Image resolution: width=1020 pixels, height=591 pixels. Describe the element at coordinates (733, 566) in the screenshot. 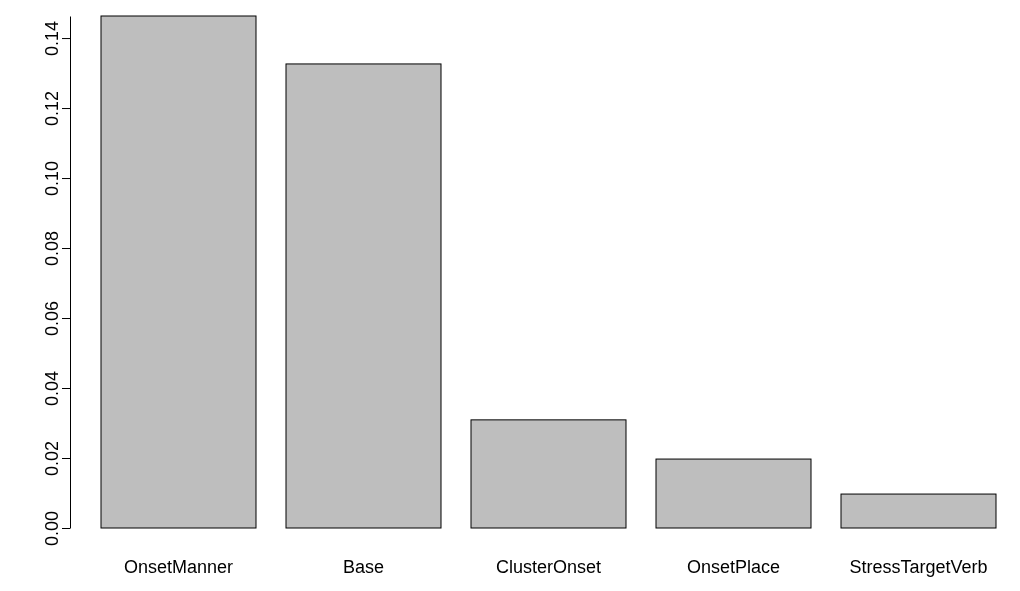

I see `x-tick-label: OnsetPlace` at that location.